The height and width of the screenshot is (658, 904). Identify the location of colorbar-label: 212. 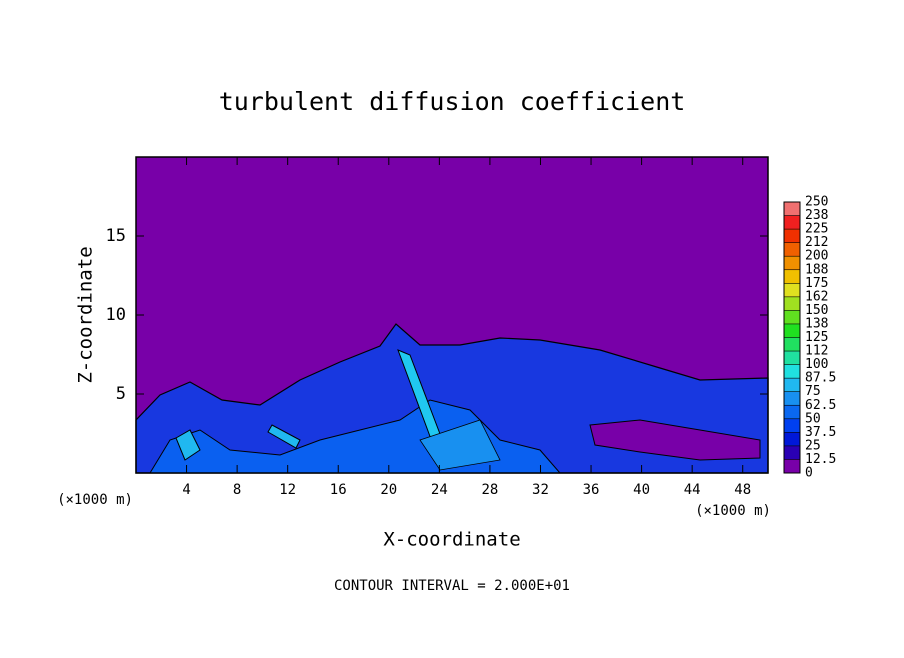
(816, 242).